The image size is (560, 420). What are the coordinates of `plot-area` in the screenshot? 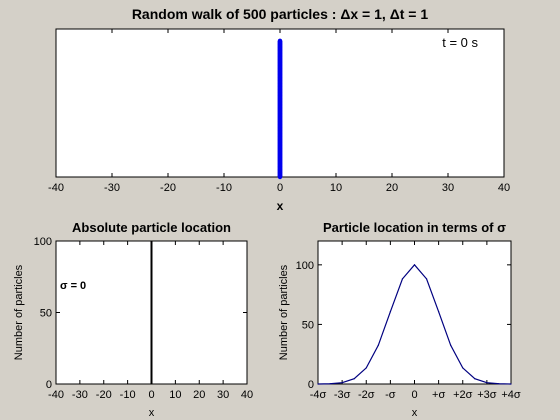 It's located at (414, 312).